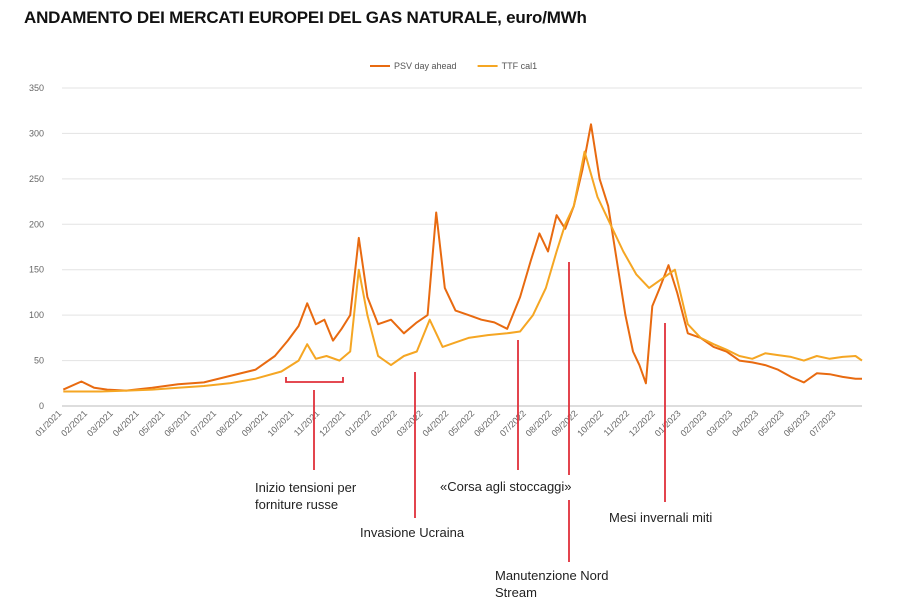 This screenshot has width=900, height=613. Describe the element at coordinates (412, 532) in the screenshot. I see `annotation-label: Invasione Ucraina` at that location.